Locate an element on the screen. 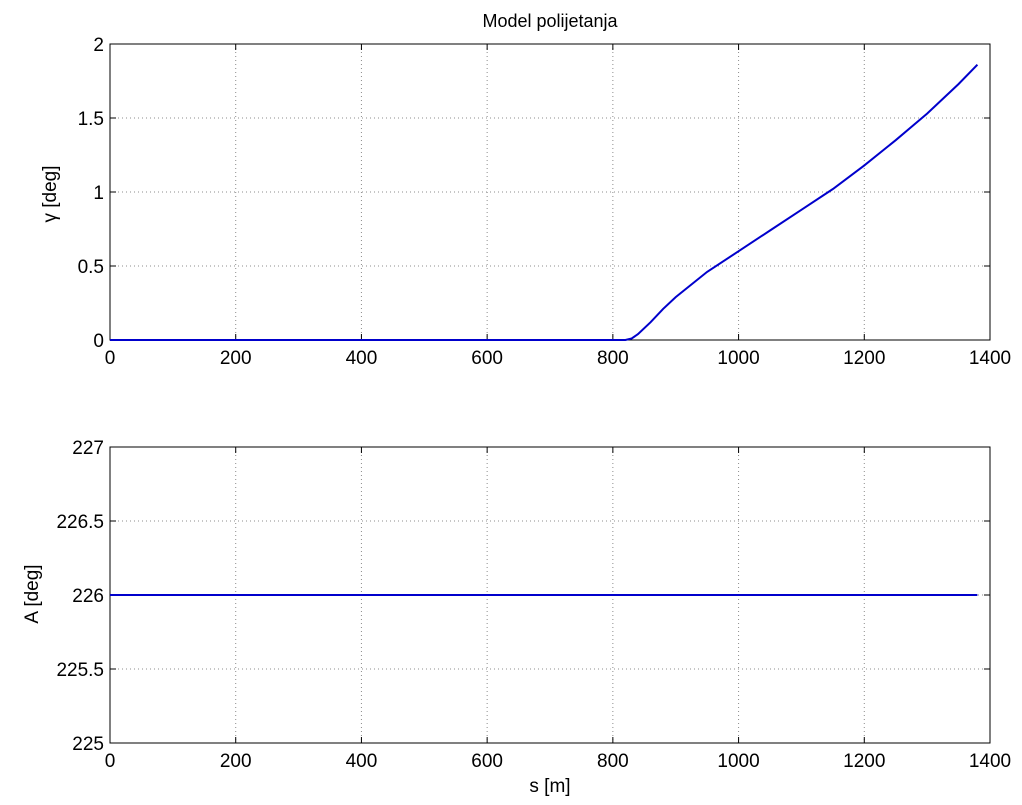 This screenshot has width=1022, height=805. gamma-y-tick-label: 2 is located at coordinates (98, 45).